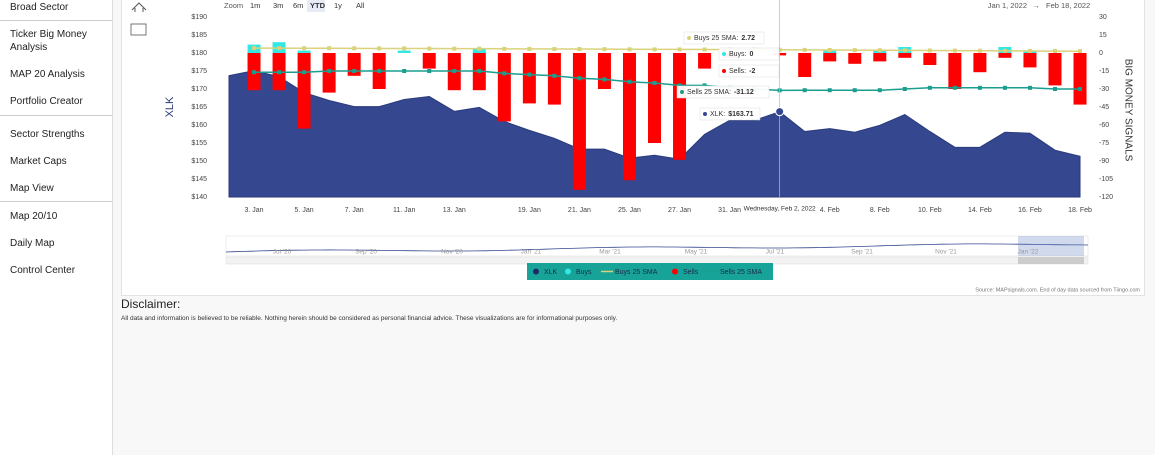 The height and width of the screenshot is (455, 1155). I want to click on nav-item: Portfolio Creator, so click(46, 101).